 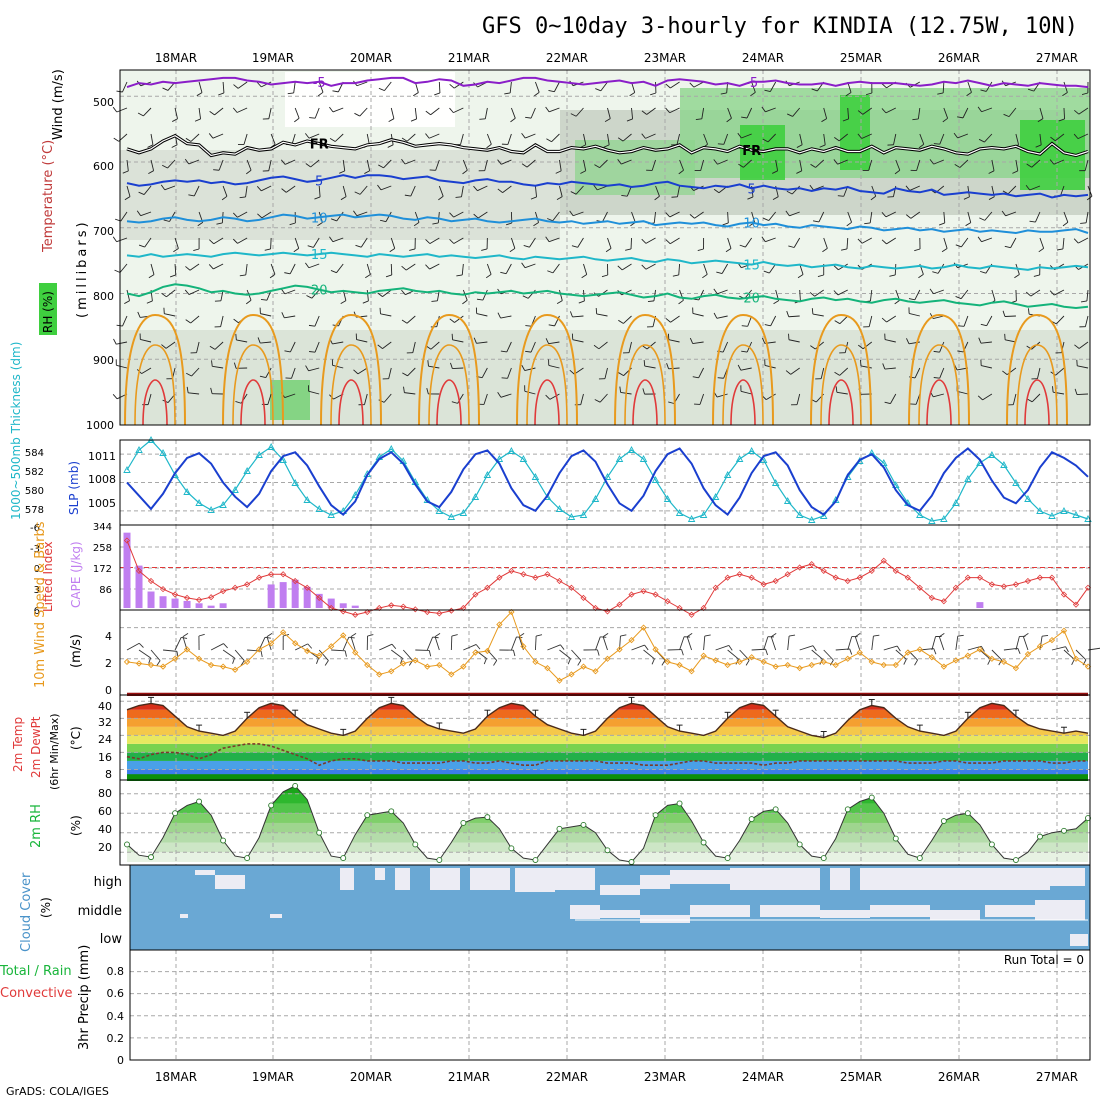 What do you see at coordinates (665, 58) in the screenshot?
I see `top-date-label: 23MAR` at bounding box center [665, 58].